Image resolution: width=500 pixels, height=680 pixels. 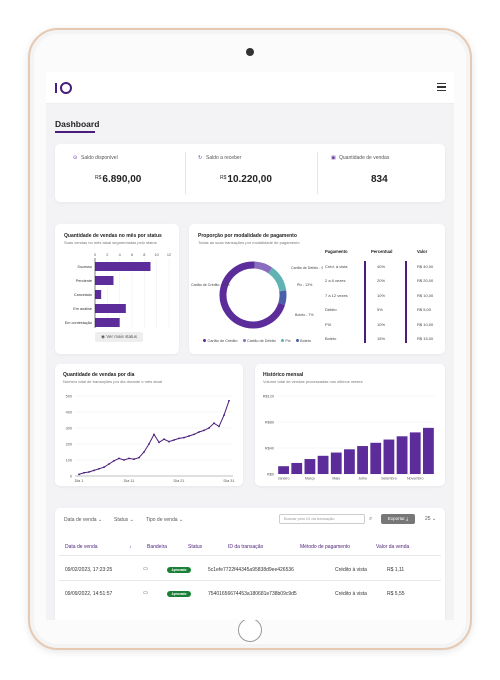 I want to click on column-header: Valor da venda, so click(x=393, y=547).